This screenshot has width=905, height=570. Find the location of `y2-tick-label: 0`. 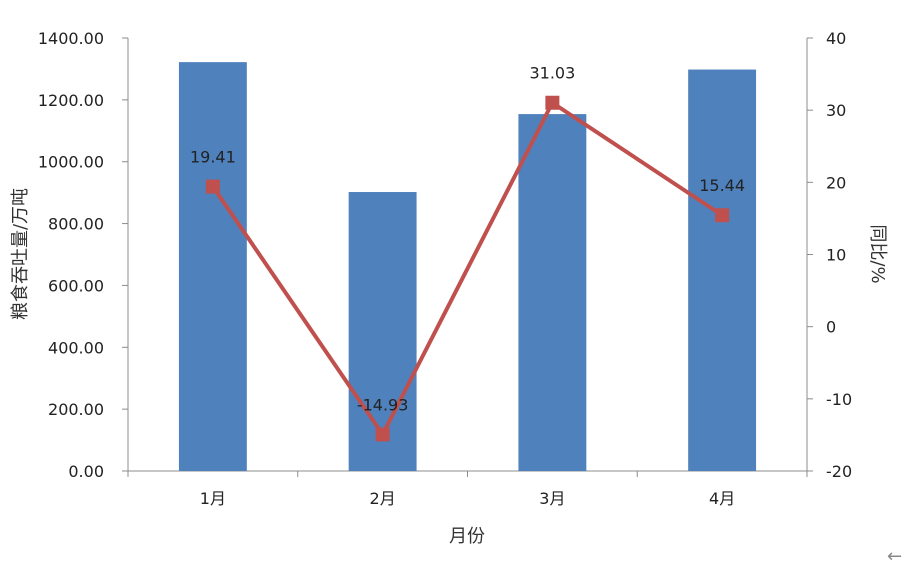

y2-tick-label: 0 is located at coordinates (831, 327).